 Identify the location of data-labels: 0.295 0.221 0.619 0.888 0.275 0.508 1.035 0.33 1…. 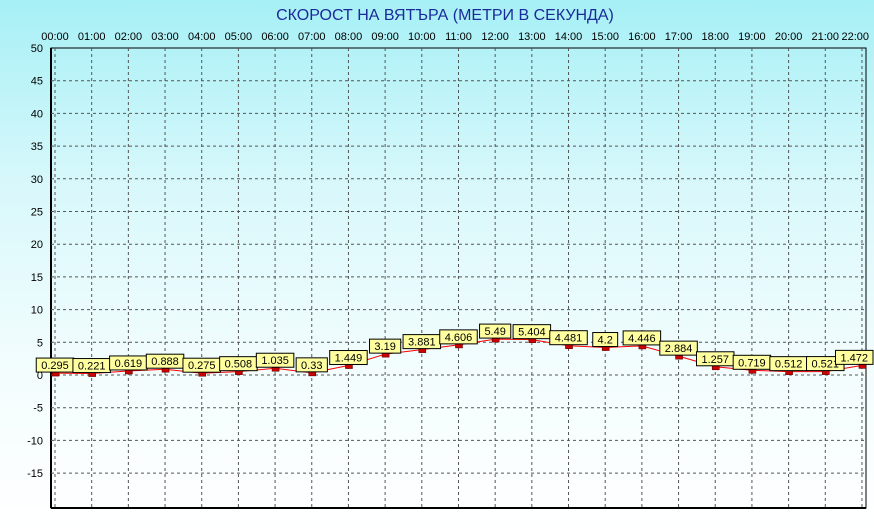
(454, 348).